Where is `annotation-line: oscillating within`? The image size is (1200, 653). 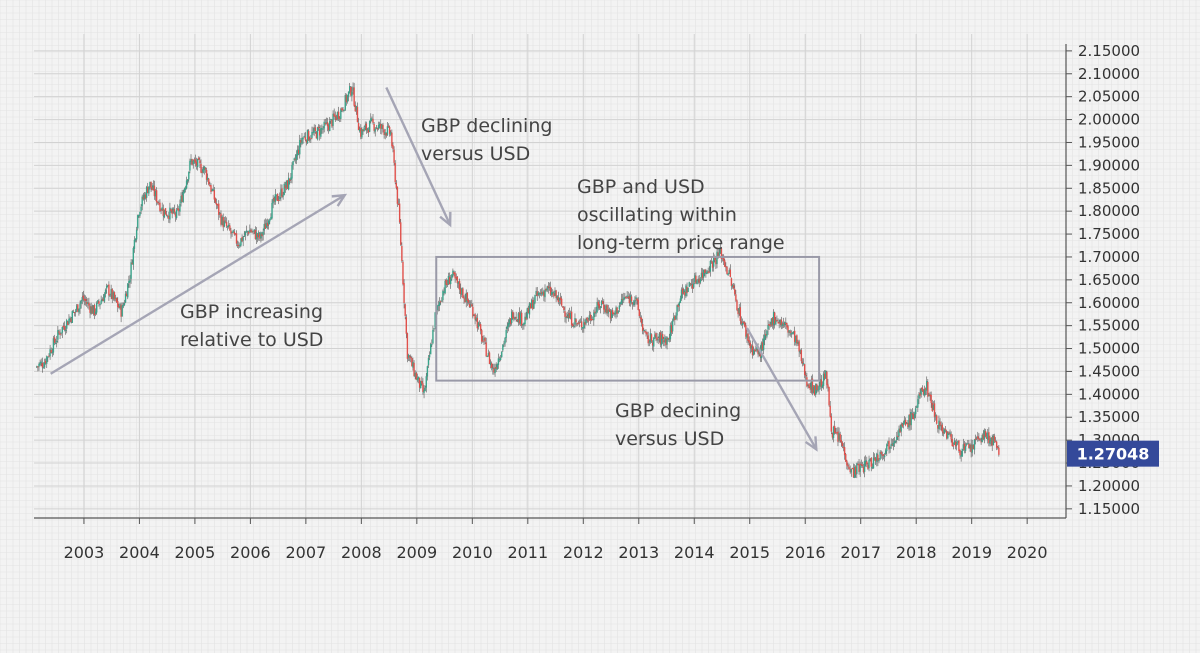 annotation-line: oscillating within is located at coordinates (657, 215).